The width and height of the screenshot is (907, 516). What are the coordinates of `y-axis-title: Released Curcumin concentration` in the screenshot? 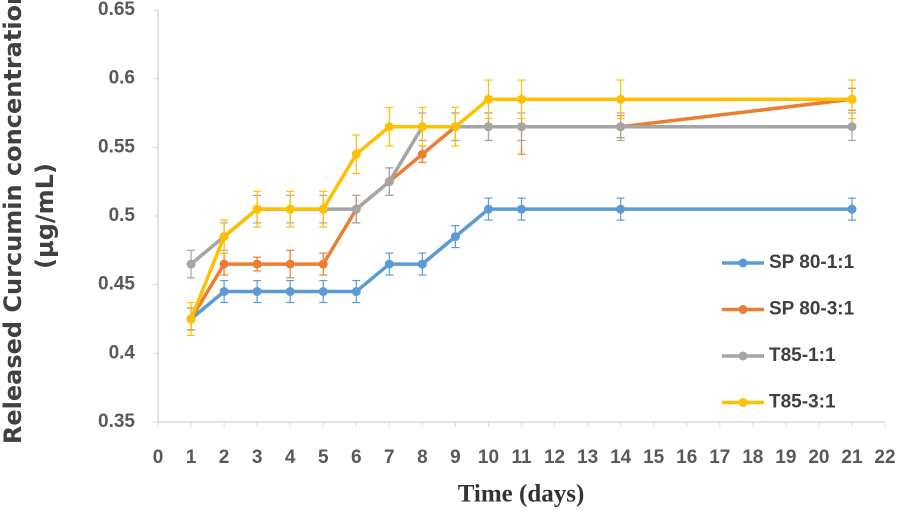 It's located at (13, 222).